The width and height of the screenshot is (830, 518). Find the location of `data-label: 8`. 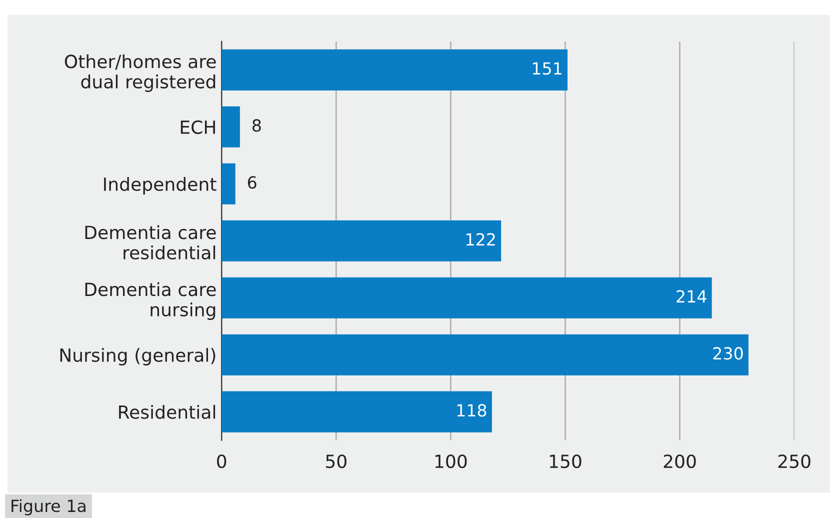

data-label: 8 is located at coordinates (256, 125).